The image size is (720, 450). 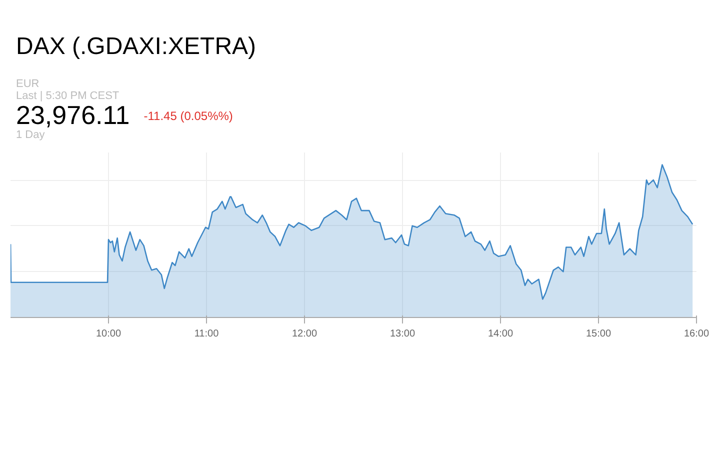 What do you see at coordinates (403, 334) in the screenshot?
I see `x-tick-label: 13:00` at bounding box center [403, 334].